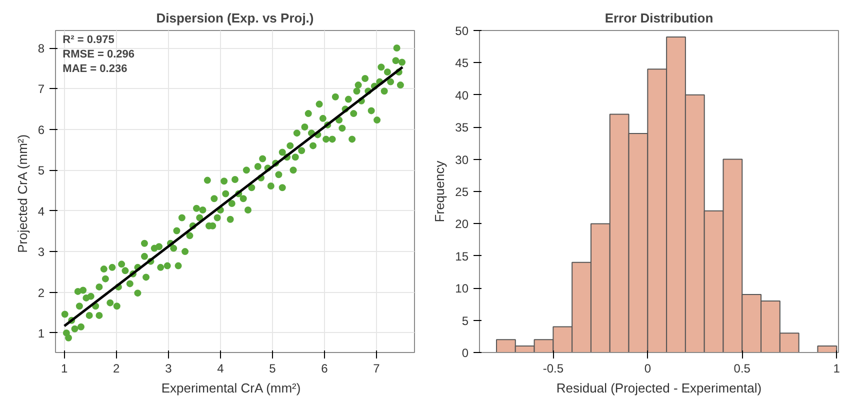  I want to click on annotation: R² = 0.975, so click(88, 40).